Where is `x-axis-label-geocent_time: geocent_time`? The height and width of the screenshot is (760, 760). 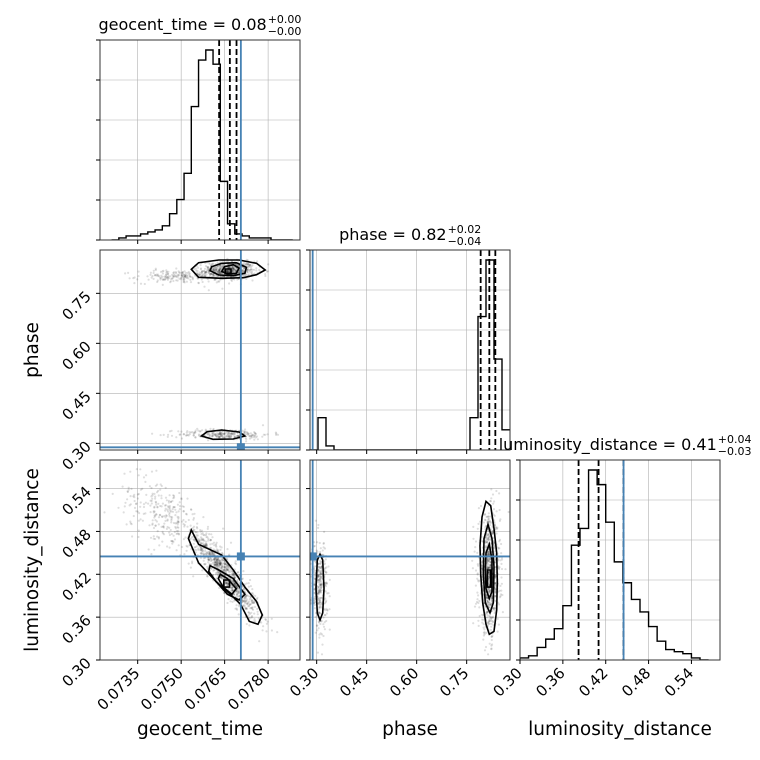 x-axis-label-geocent_time: geocent_time is located at coordinates (200, 729).